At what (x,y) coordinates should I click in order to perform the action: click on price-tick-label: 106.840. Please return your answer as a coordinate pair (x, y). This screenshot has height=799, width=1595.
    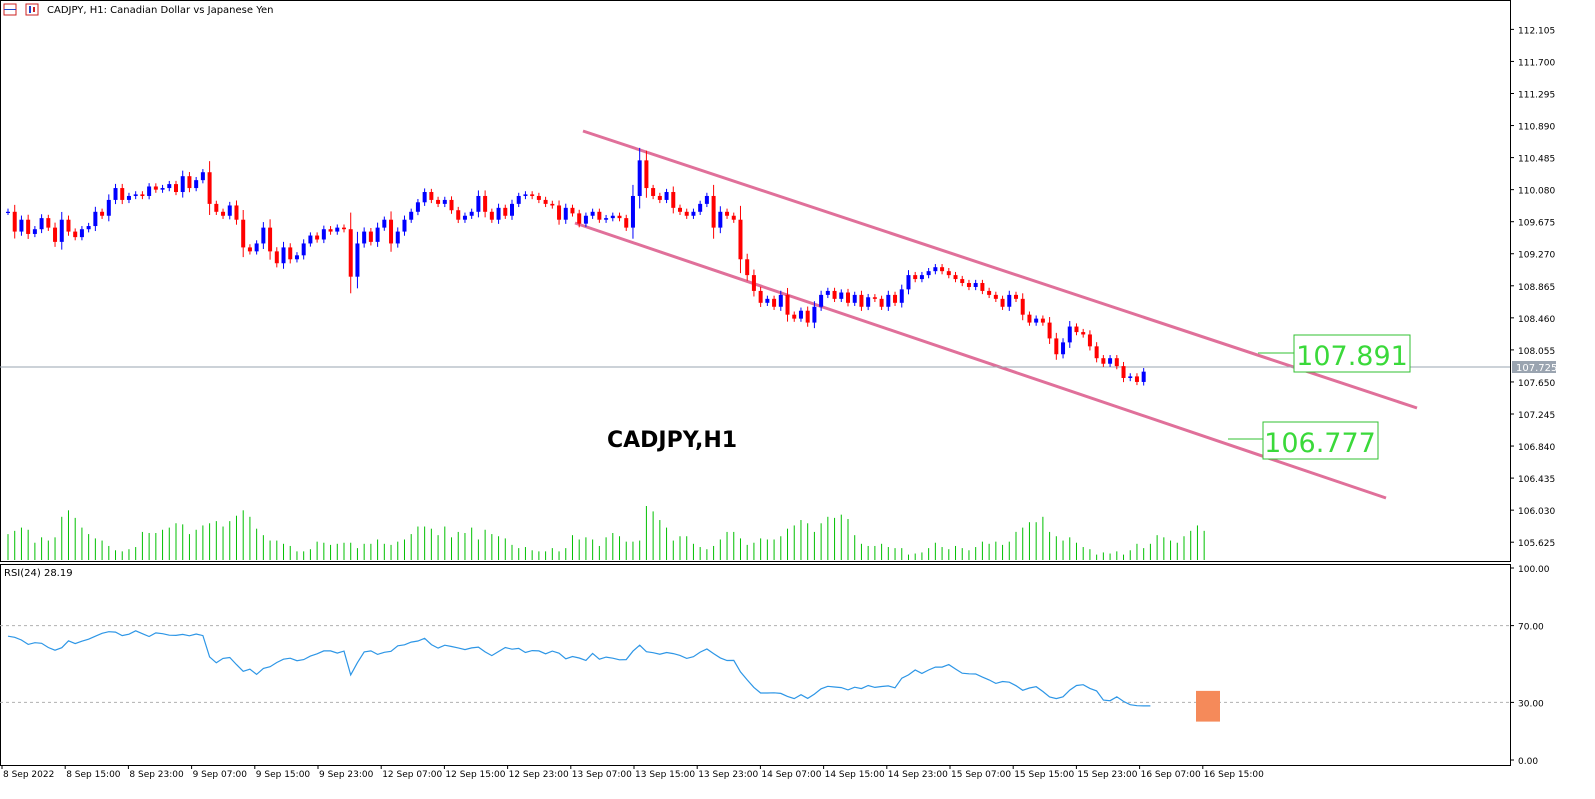
    Looking at the image, I should click on (1536, 448).